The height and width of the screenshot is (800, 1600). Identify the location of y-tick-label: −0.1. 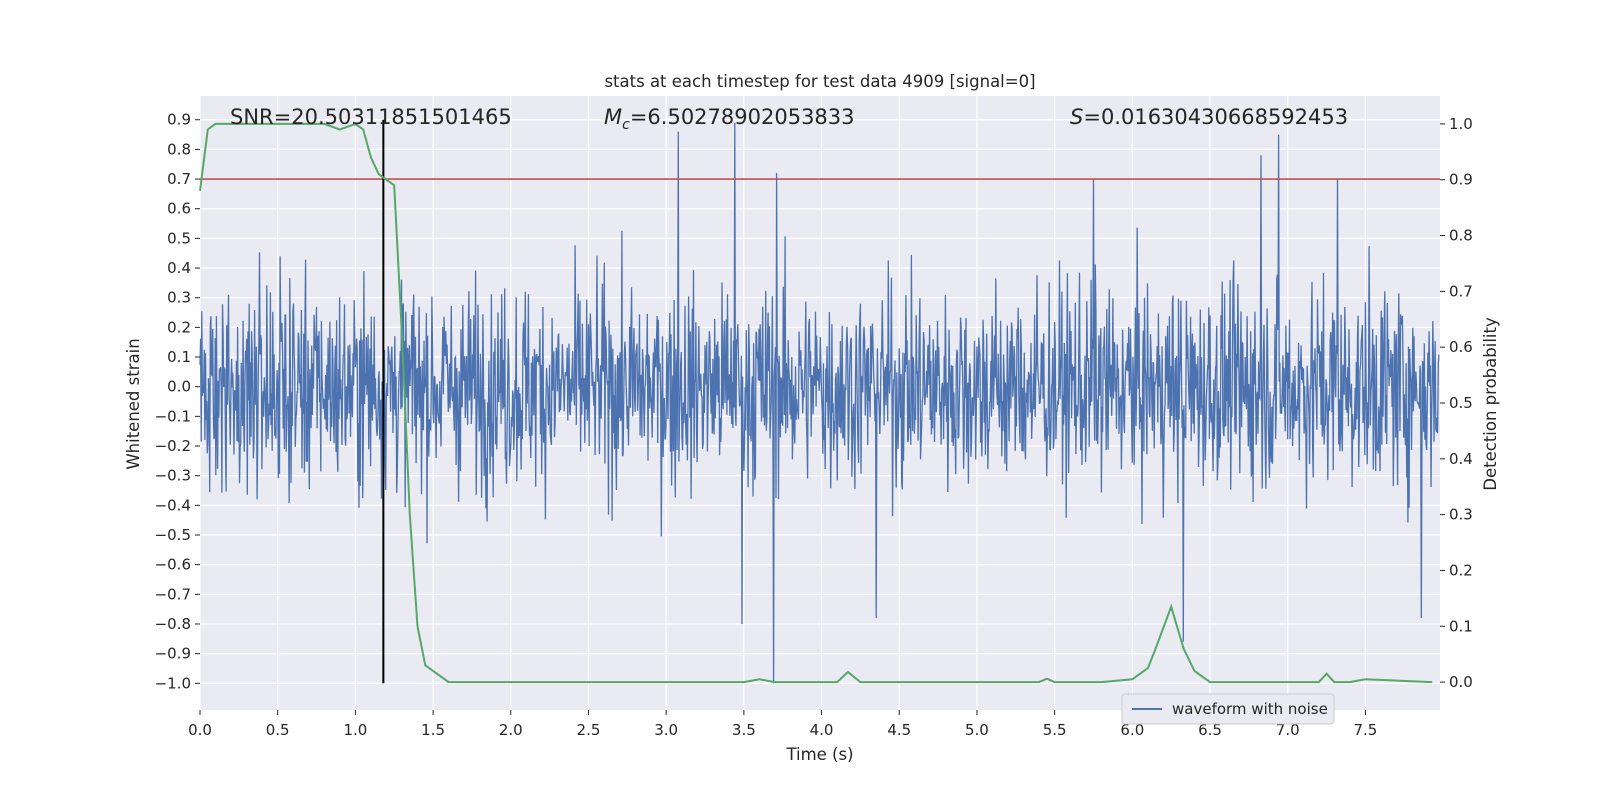
(173, 416).